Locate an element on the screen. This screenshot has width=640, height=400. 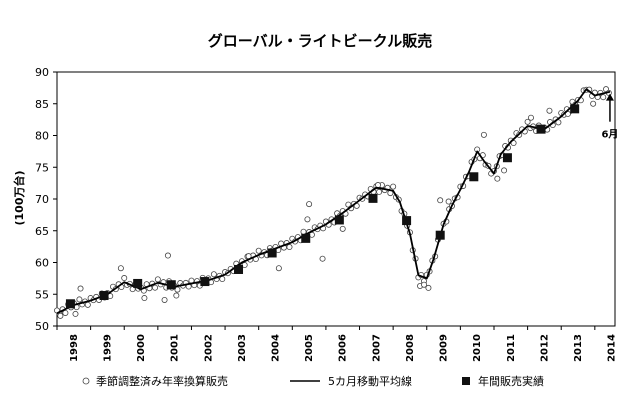
y-tick-label: 65 is located at coordinates (42, 231).